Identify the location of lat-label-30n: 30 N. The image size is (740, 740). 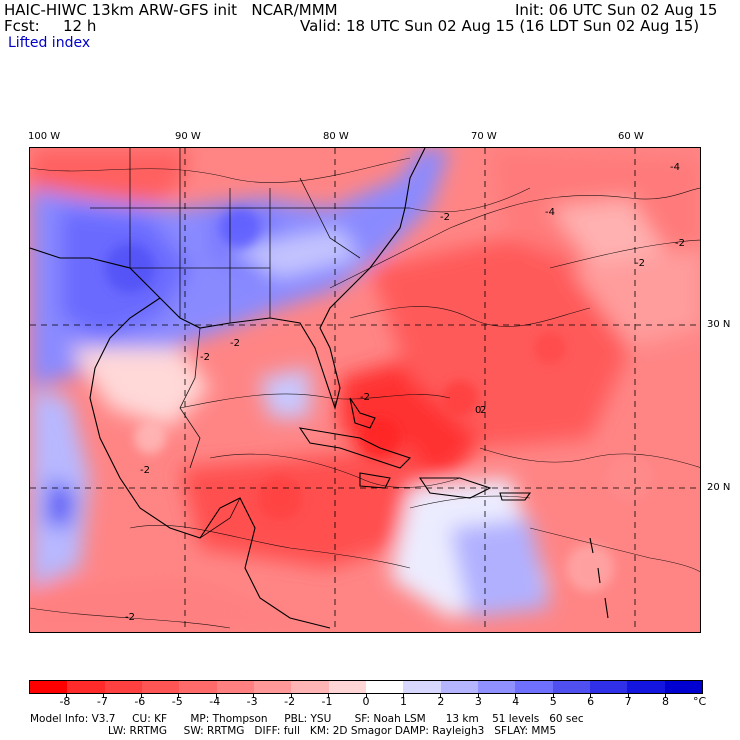
(719, 324).